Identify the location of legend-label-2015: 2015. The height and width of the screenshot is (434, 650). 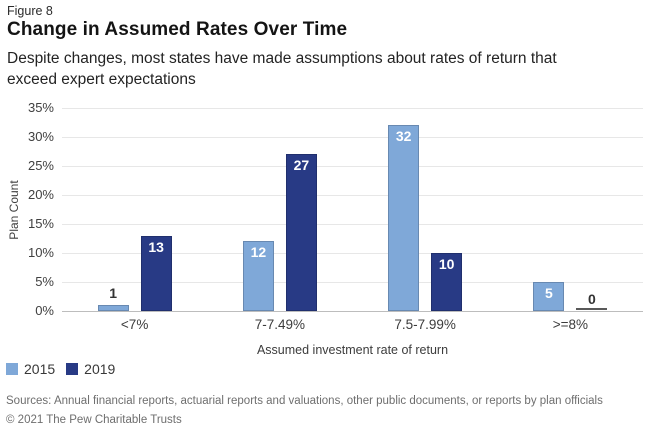
(40, 369).